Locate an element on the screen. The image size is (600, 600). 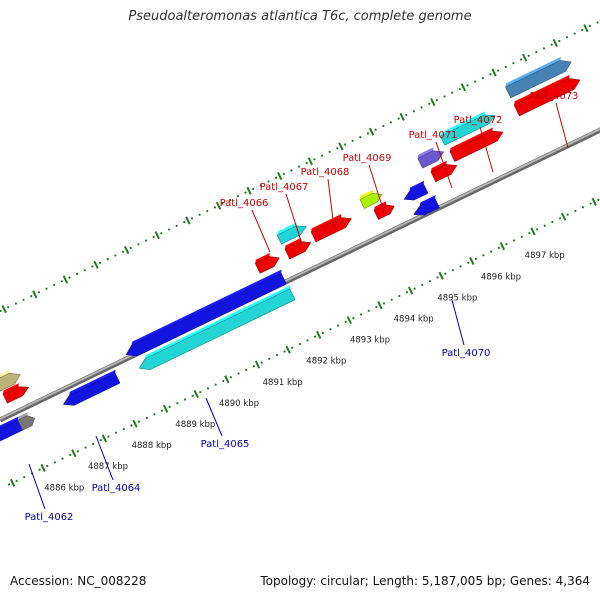
gene-label: Patl_4066 is located at coordinates (244, 203).